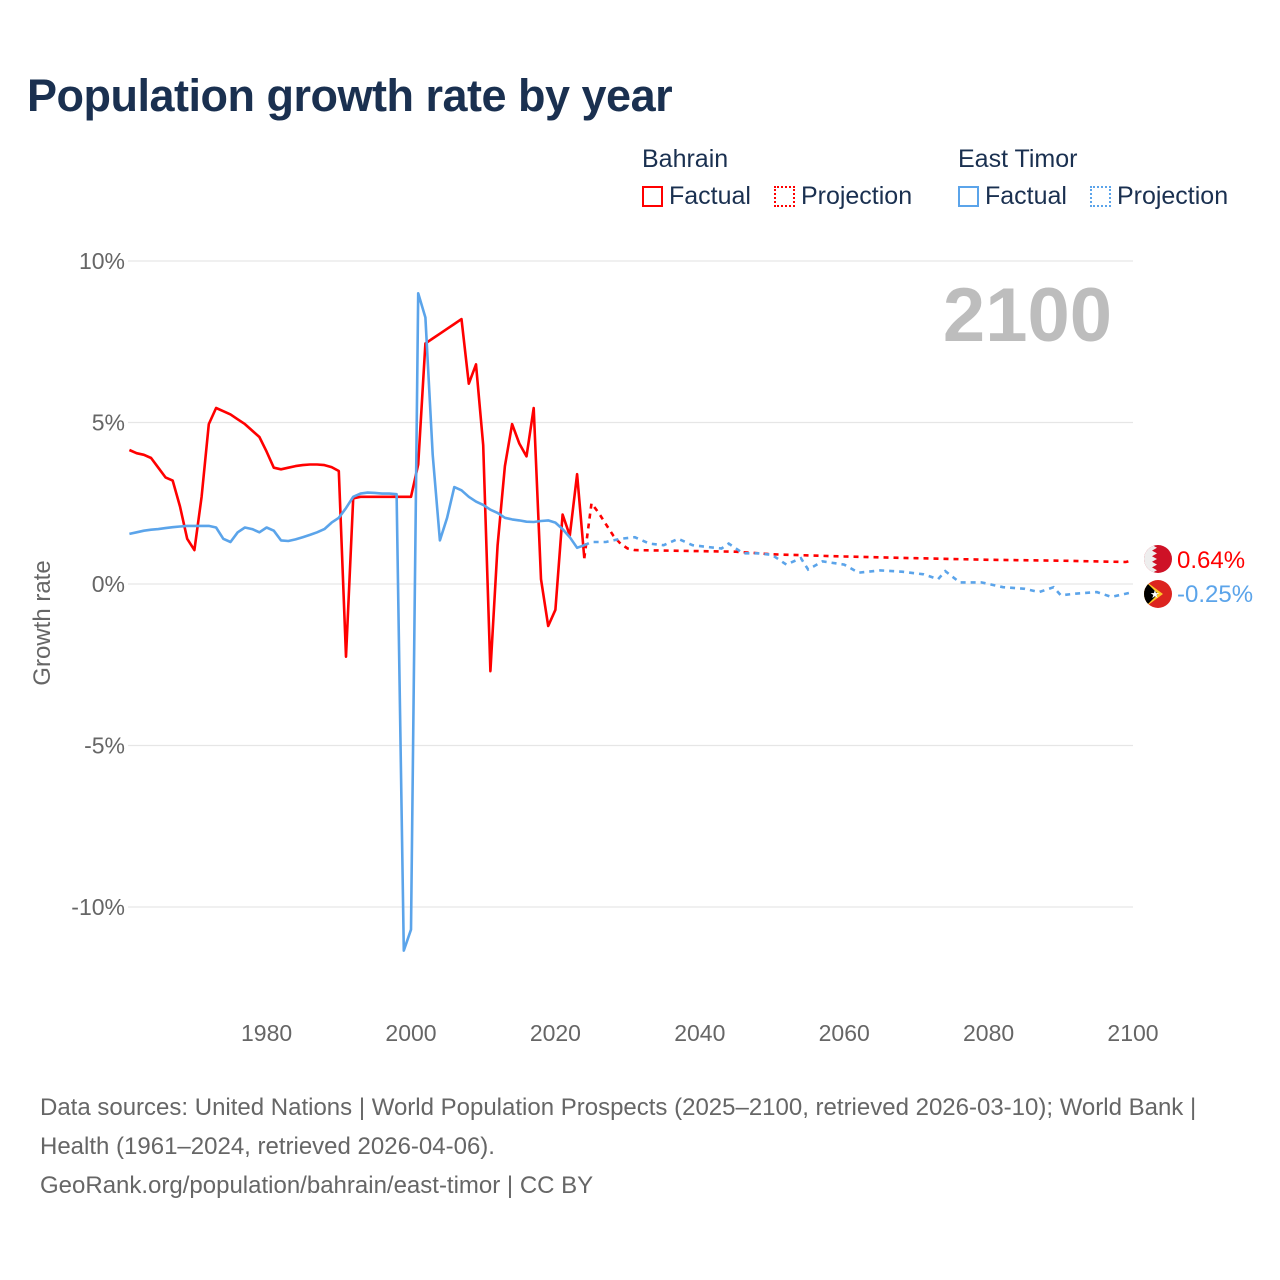  Describe the element at coordinates (858, 567) in the screenshot. I see `east-timor-projection-line` at that location.